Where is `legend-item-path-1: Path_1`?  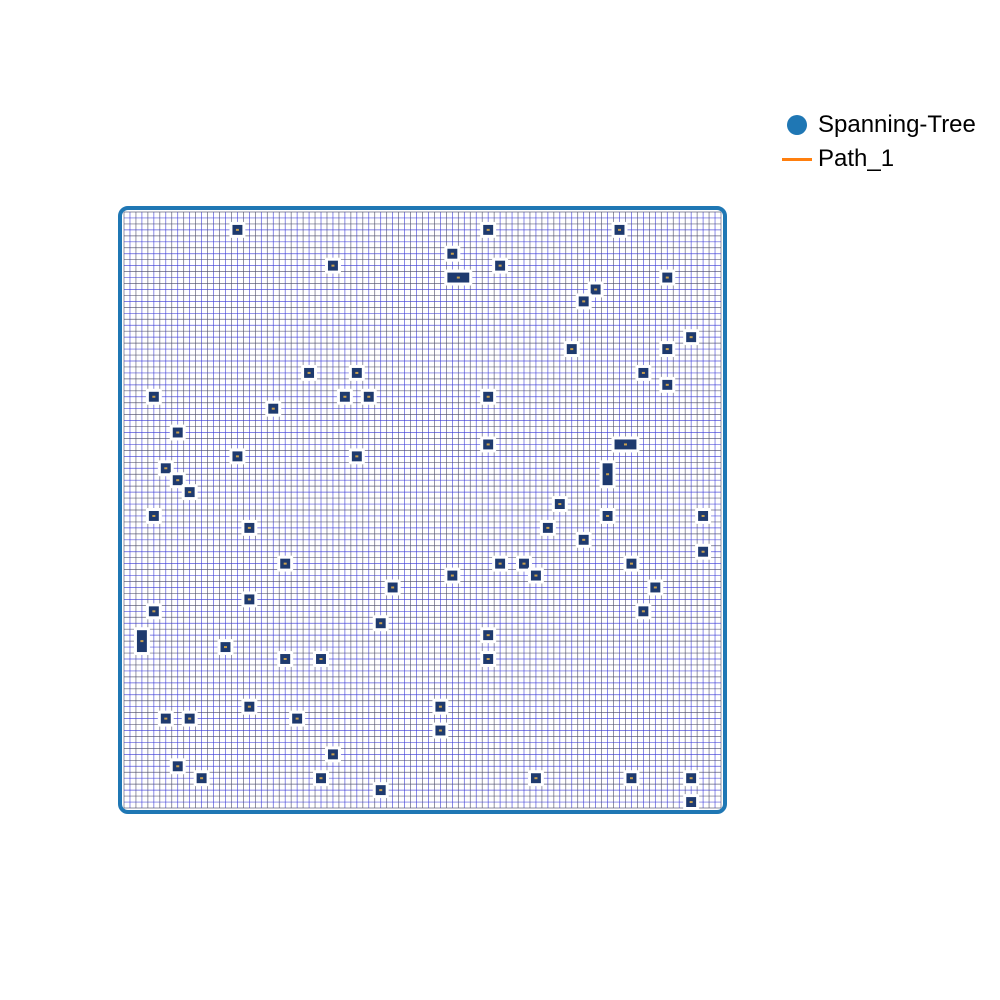
legend-item-path-1: Path_1 is located at coordinates (887, 159).